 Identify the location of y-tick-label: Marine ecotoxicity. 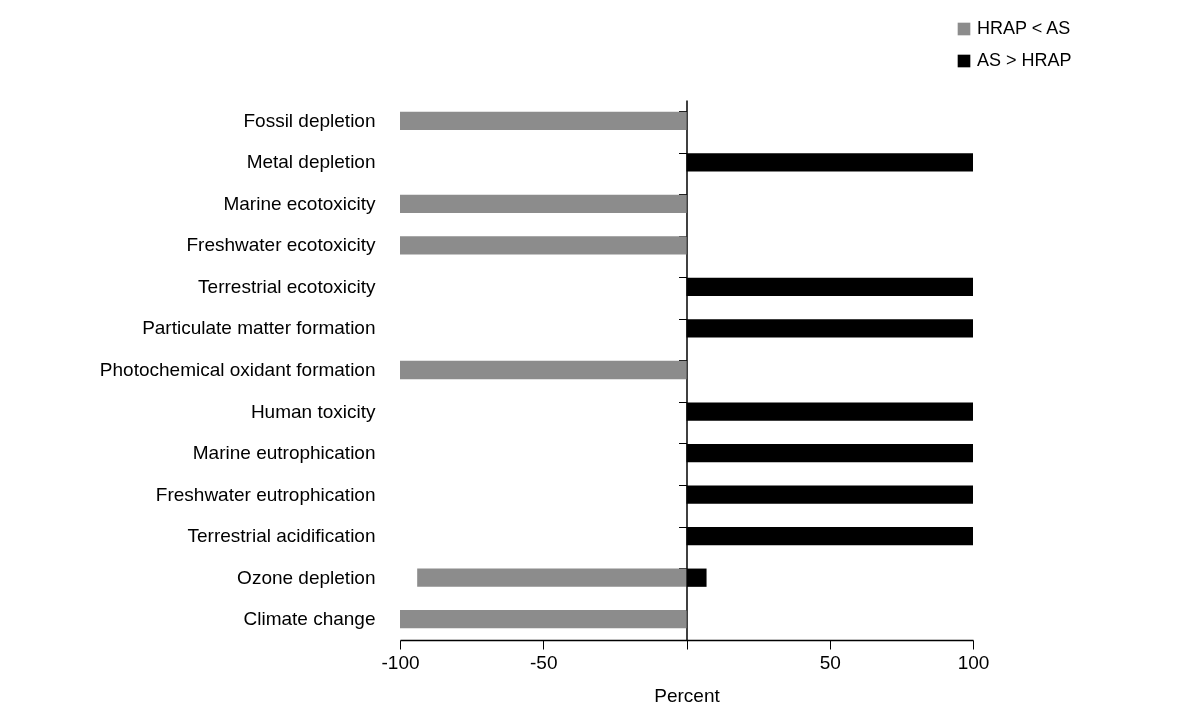
(299, 203).